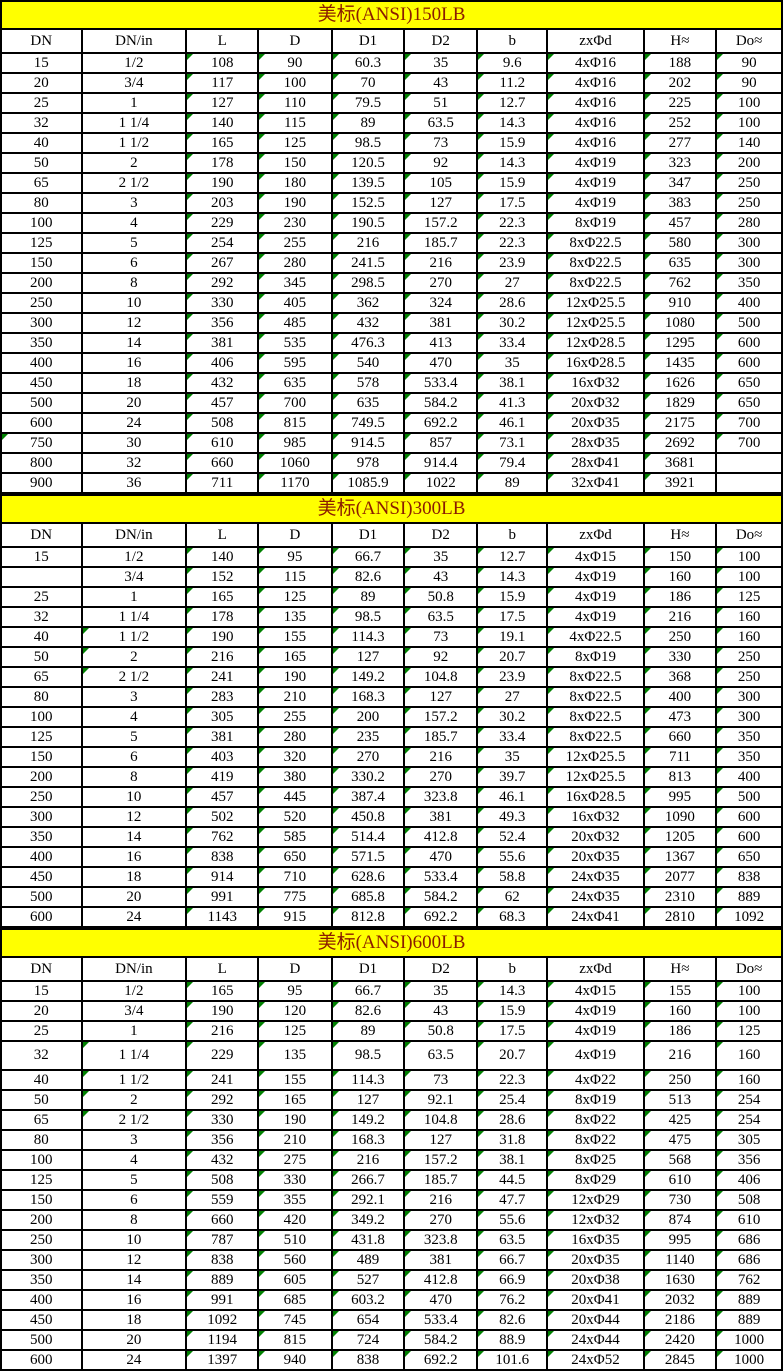 The height and width of the screenshot is (1371, 783). I want to click on cell-value: 185.7, so click(440, 736).